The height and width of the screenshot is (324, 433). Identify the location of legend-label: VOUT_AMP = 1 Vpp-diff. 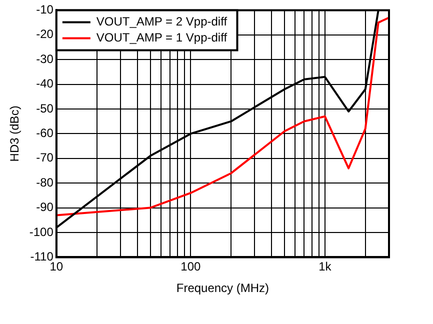
(162, 37).